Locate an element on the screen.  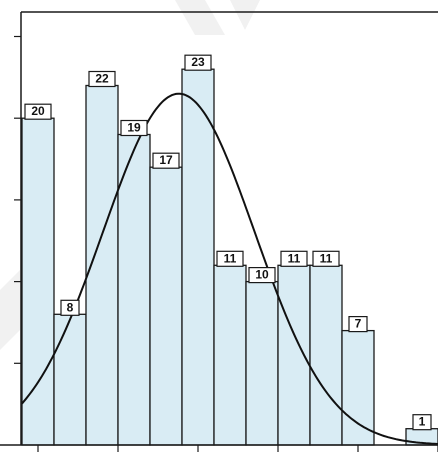
data-label-text: 23 is located at coordinates (198, 62).